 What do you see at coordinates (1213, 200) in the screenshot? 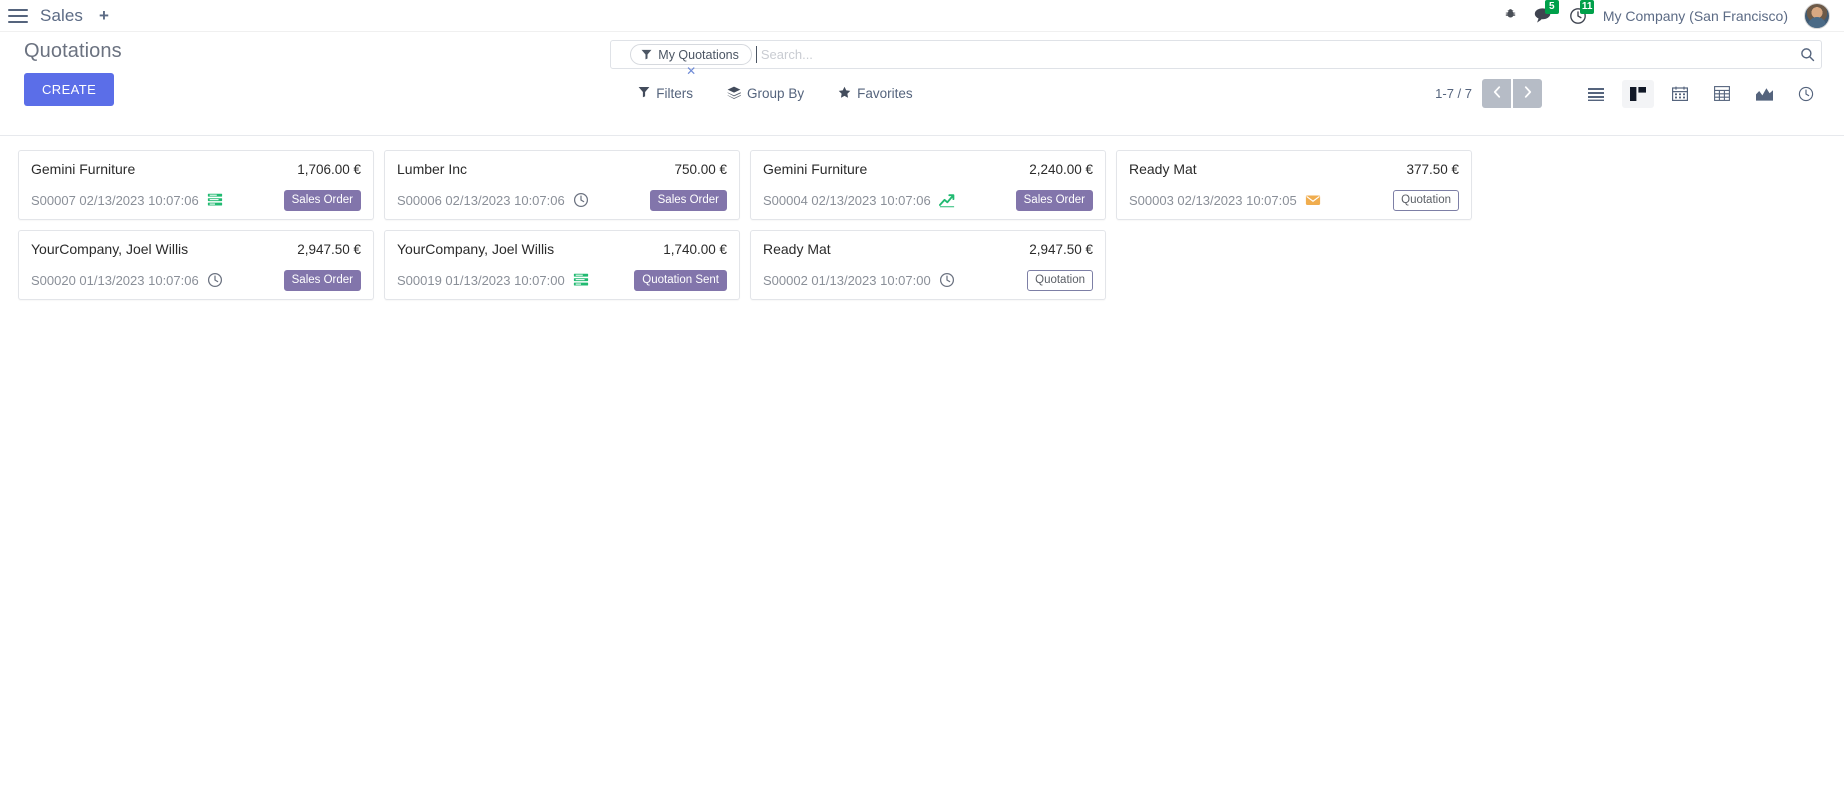
I see `kanban-card-reference: S00003 02/13/2023 10:07:05` at bounding box center [1213, 200].